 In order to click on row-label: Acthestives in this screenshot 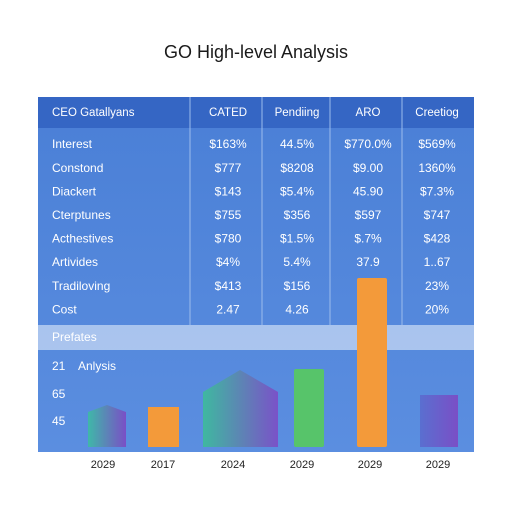, I will do `click(82, 239)`.